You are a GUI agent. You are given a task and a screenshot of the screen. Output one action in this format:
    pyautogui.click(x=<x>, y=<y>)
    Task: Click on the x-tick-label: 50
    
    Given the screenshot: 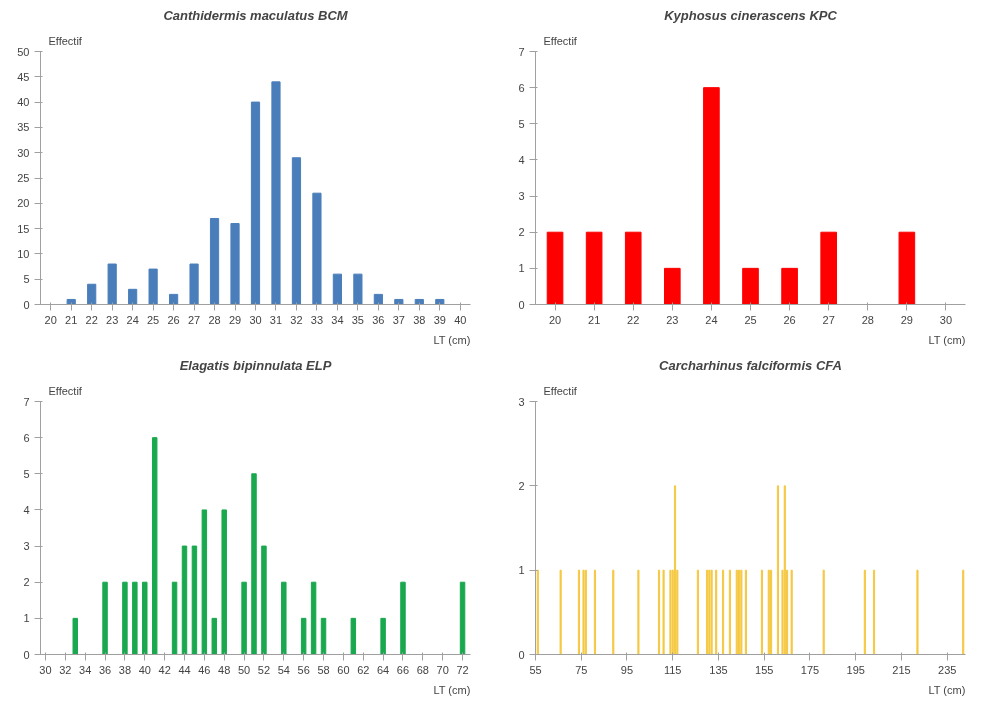 What is the action you would take?
    pyautogui.click(x=244, y=669)
    